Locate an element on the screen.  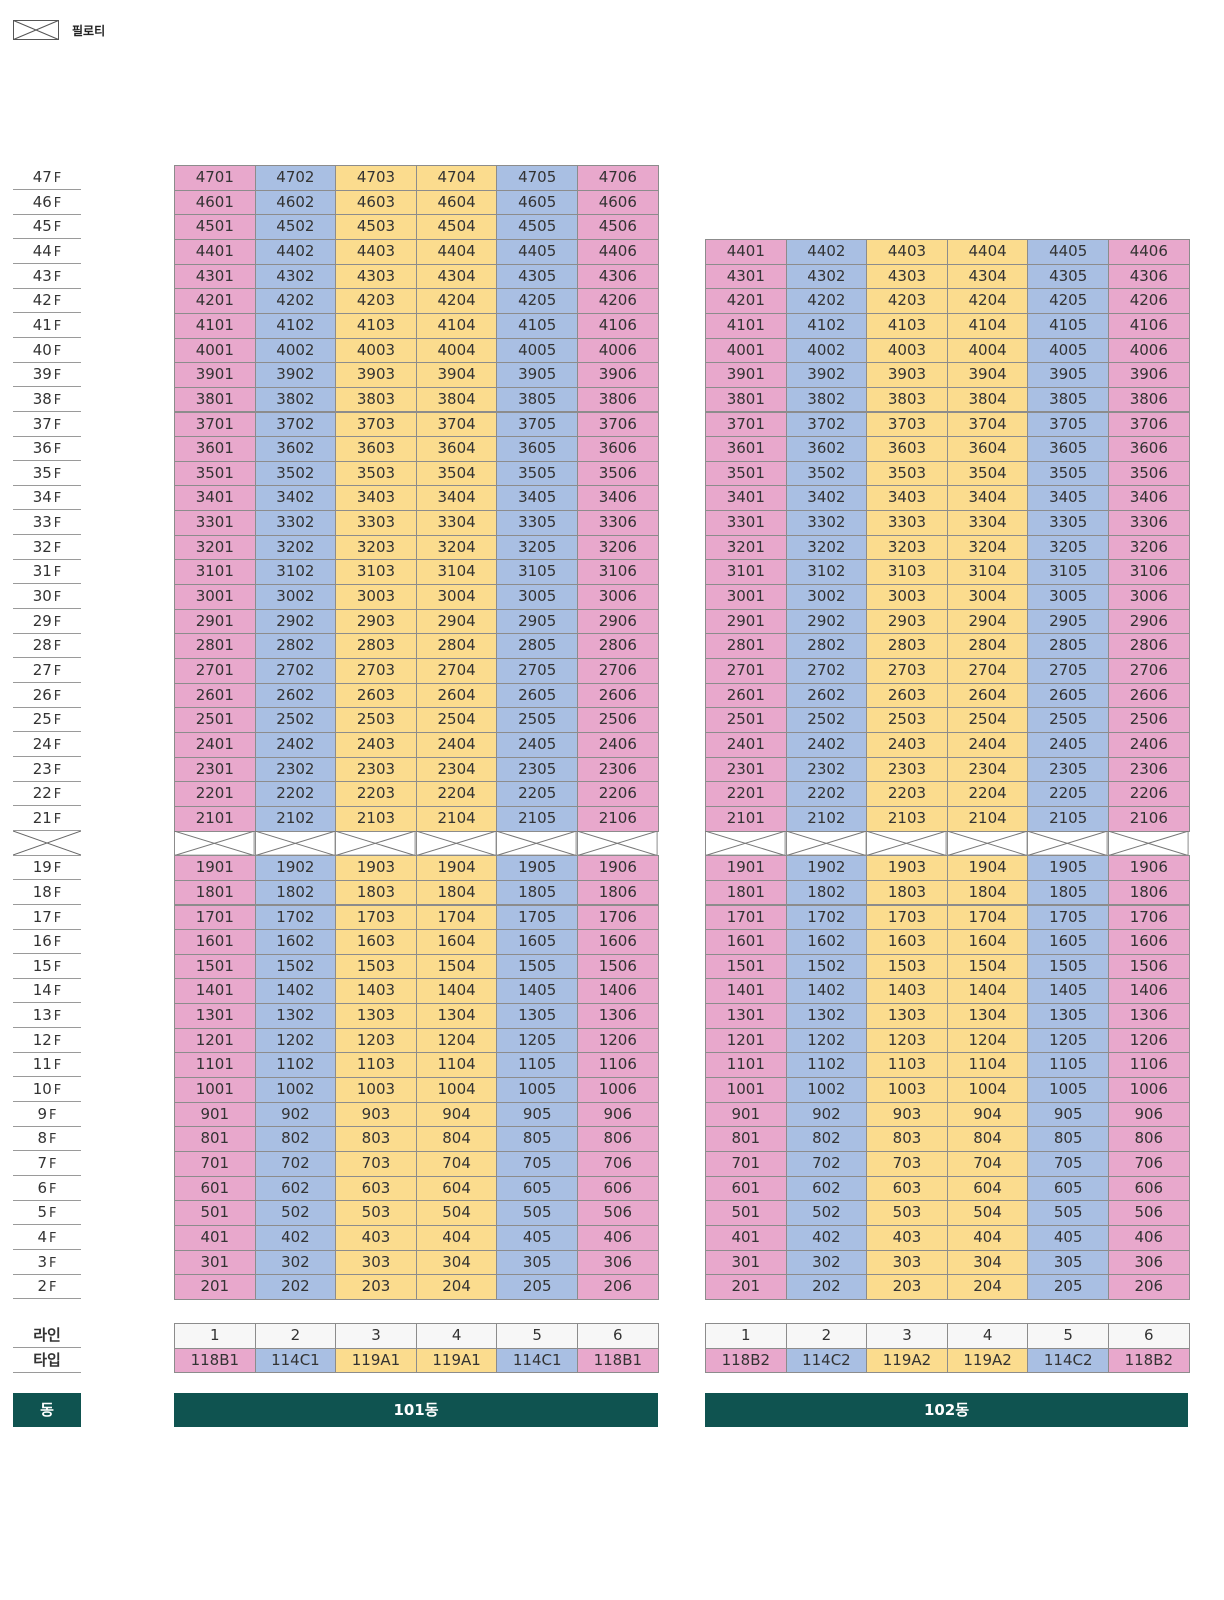
unit-cell: 1903 is located at coordinates (907, 868).